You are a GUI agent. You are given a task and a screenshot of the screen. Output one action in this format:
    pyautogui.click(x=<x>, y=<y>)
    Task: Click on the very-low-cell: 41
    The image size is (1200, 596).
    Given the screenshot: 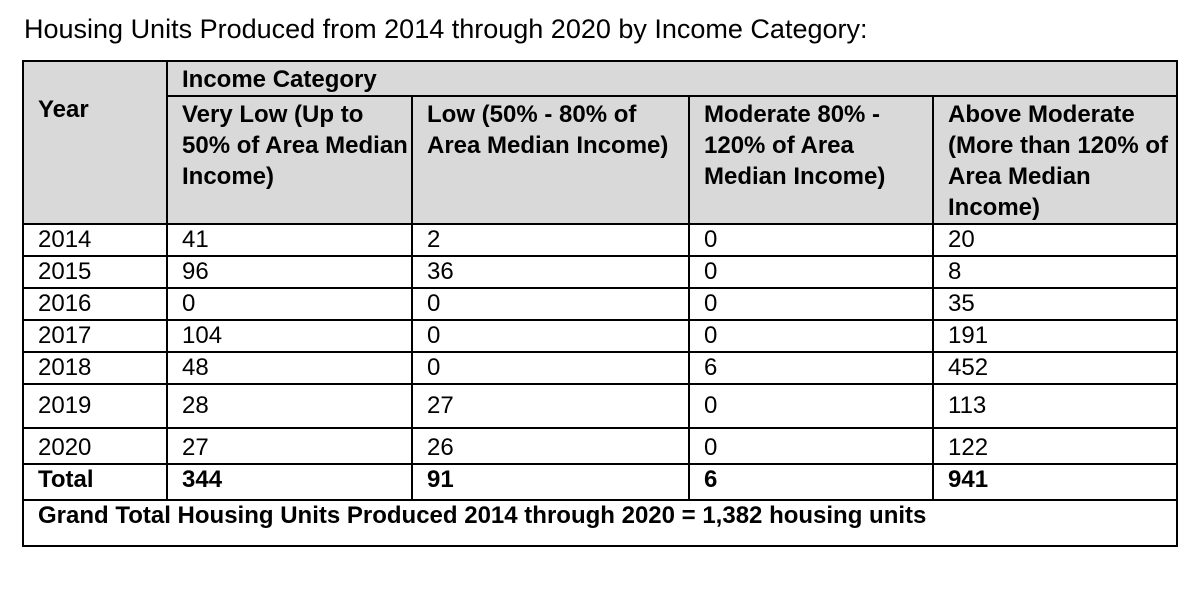 What is the action you would take?
    pyautogui.click(x=289, y=240)
    